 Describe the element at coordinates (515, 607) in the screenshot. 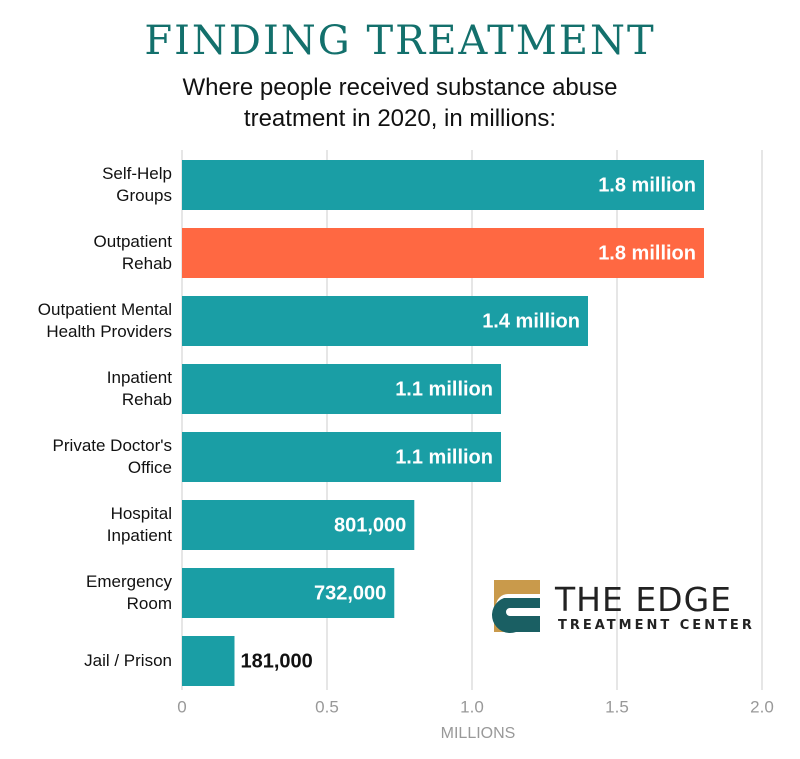

I see `logo-icon` at that location.